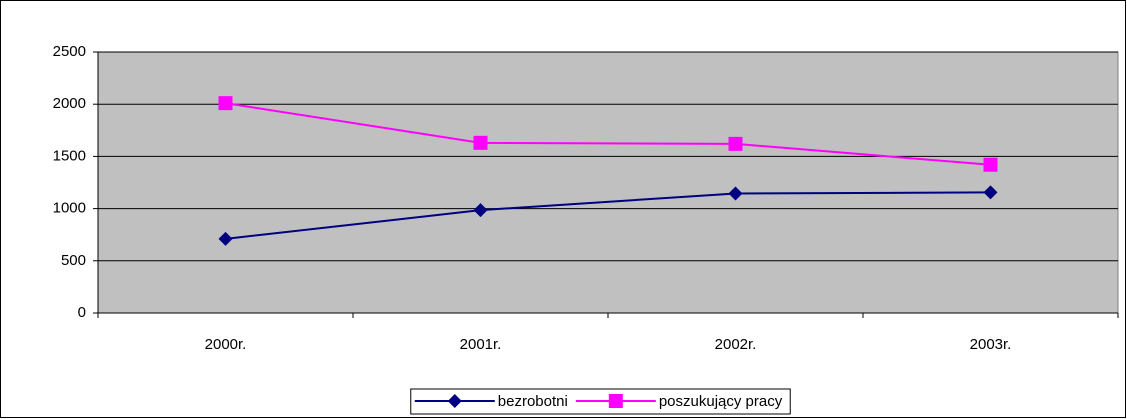  I want to click on y-tick-label: 2000, so click(69, 103).